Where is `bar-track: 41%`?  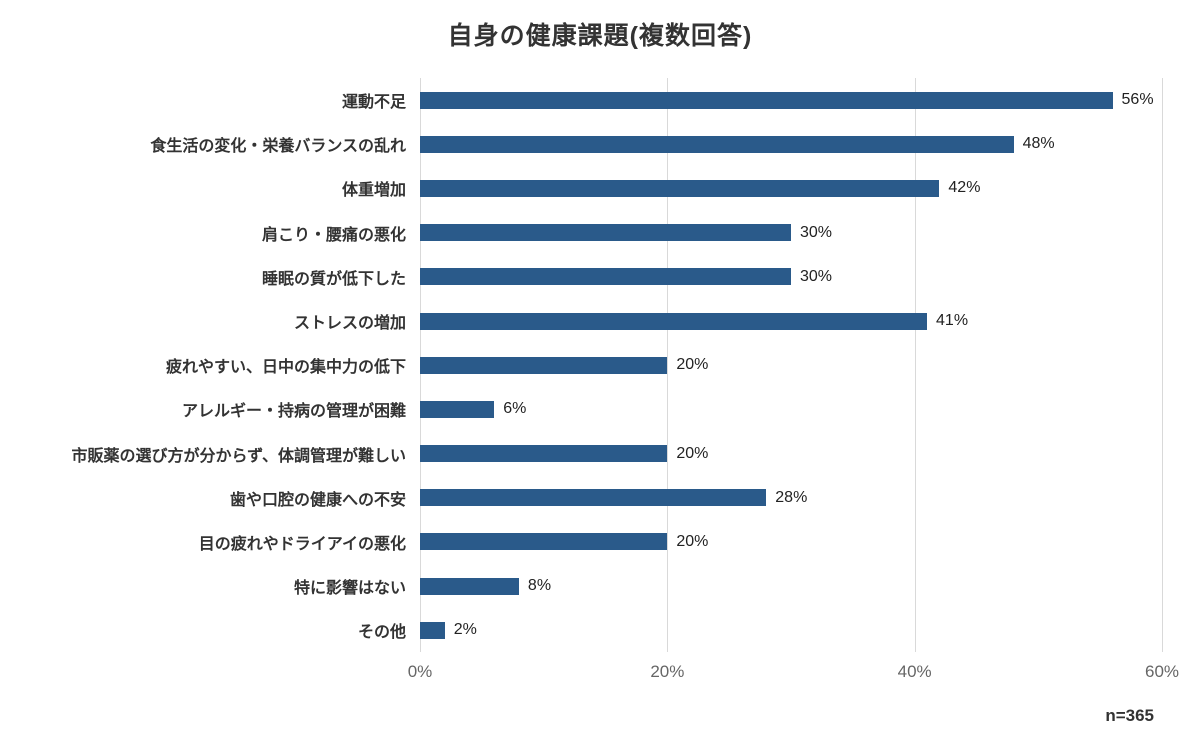
bar-track: 41% is located at coordinates (791, 321).